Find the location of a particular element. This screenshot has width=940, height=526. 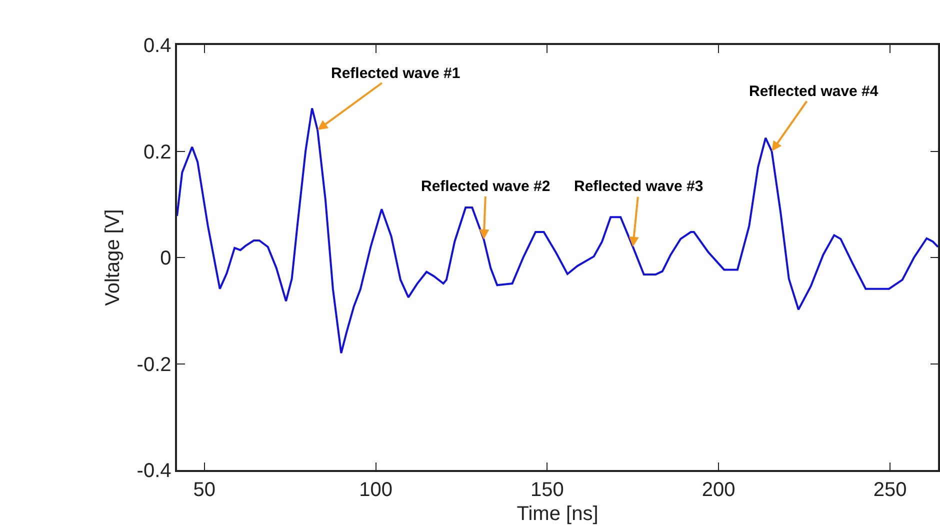

y-tick-label: -0.2 is located at coordinates (154, 365).